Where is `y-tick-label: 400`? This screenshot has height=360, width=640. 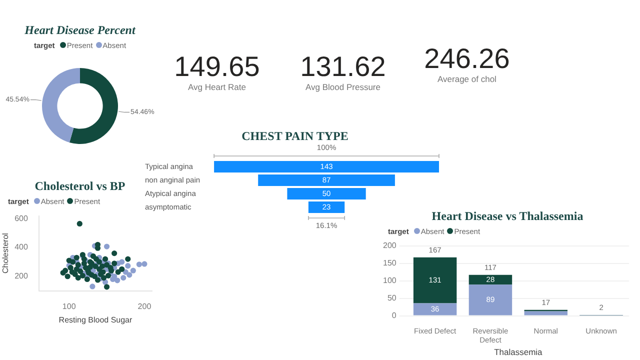
y-tick-label: 400 is located at coordinates (21, 247).